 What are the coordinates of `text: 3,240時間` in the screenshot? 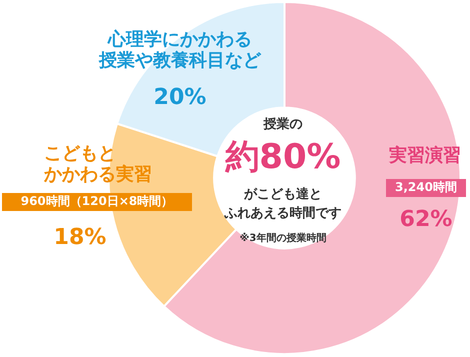 It's located at (426, 188).